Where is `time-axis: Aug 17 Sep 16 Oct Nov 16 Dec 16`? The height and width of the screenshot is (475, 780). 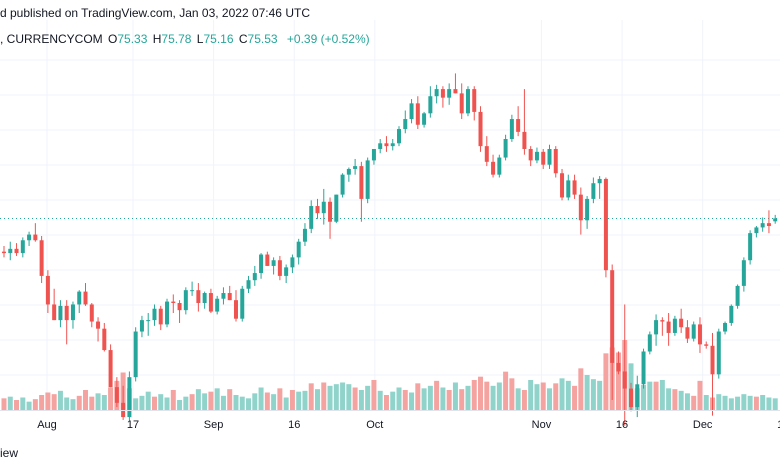 time-axis: Aug 17 Sep 16 Oct Nov 16 Dec 16 is located at coordinates (390, 420).